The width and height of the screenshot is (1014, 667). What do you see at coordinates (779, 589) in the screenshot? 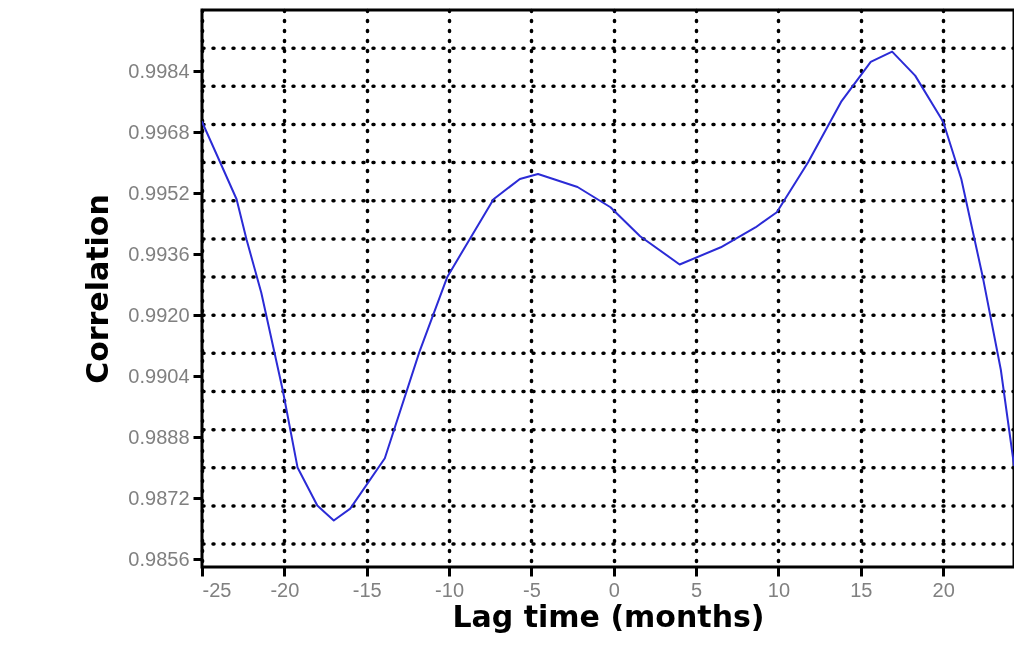
I see `x-tick-label: 10` at bounding box center [779, 589].